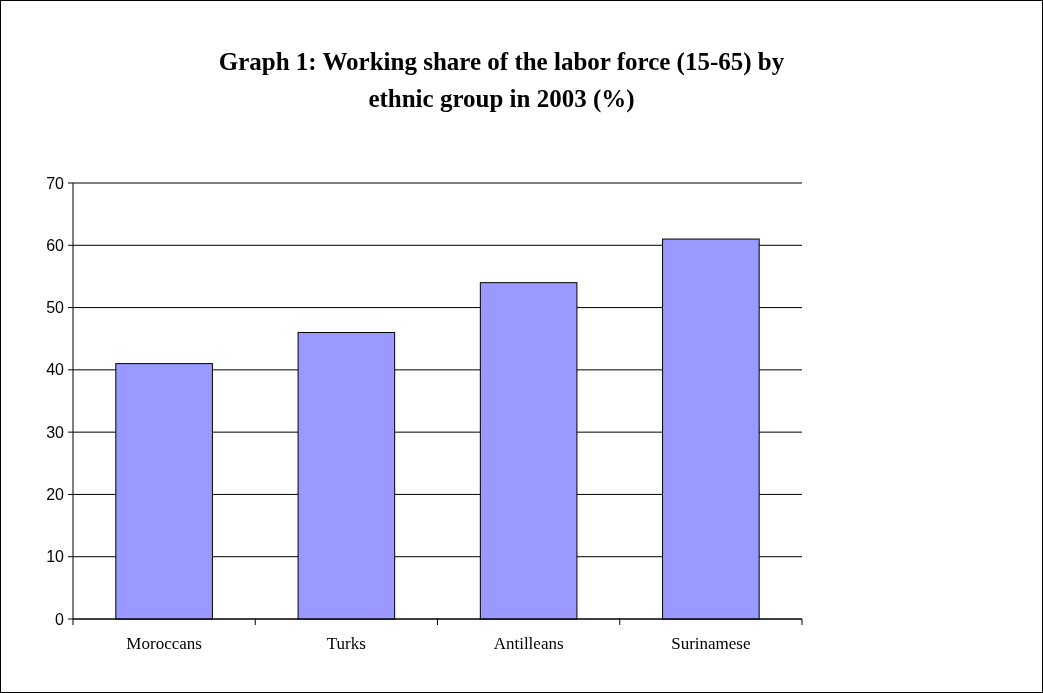  I want to click on y-tick-label: 40, so click(55, 370).